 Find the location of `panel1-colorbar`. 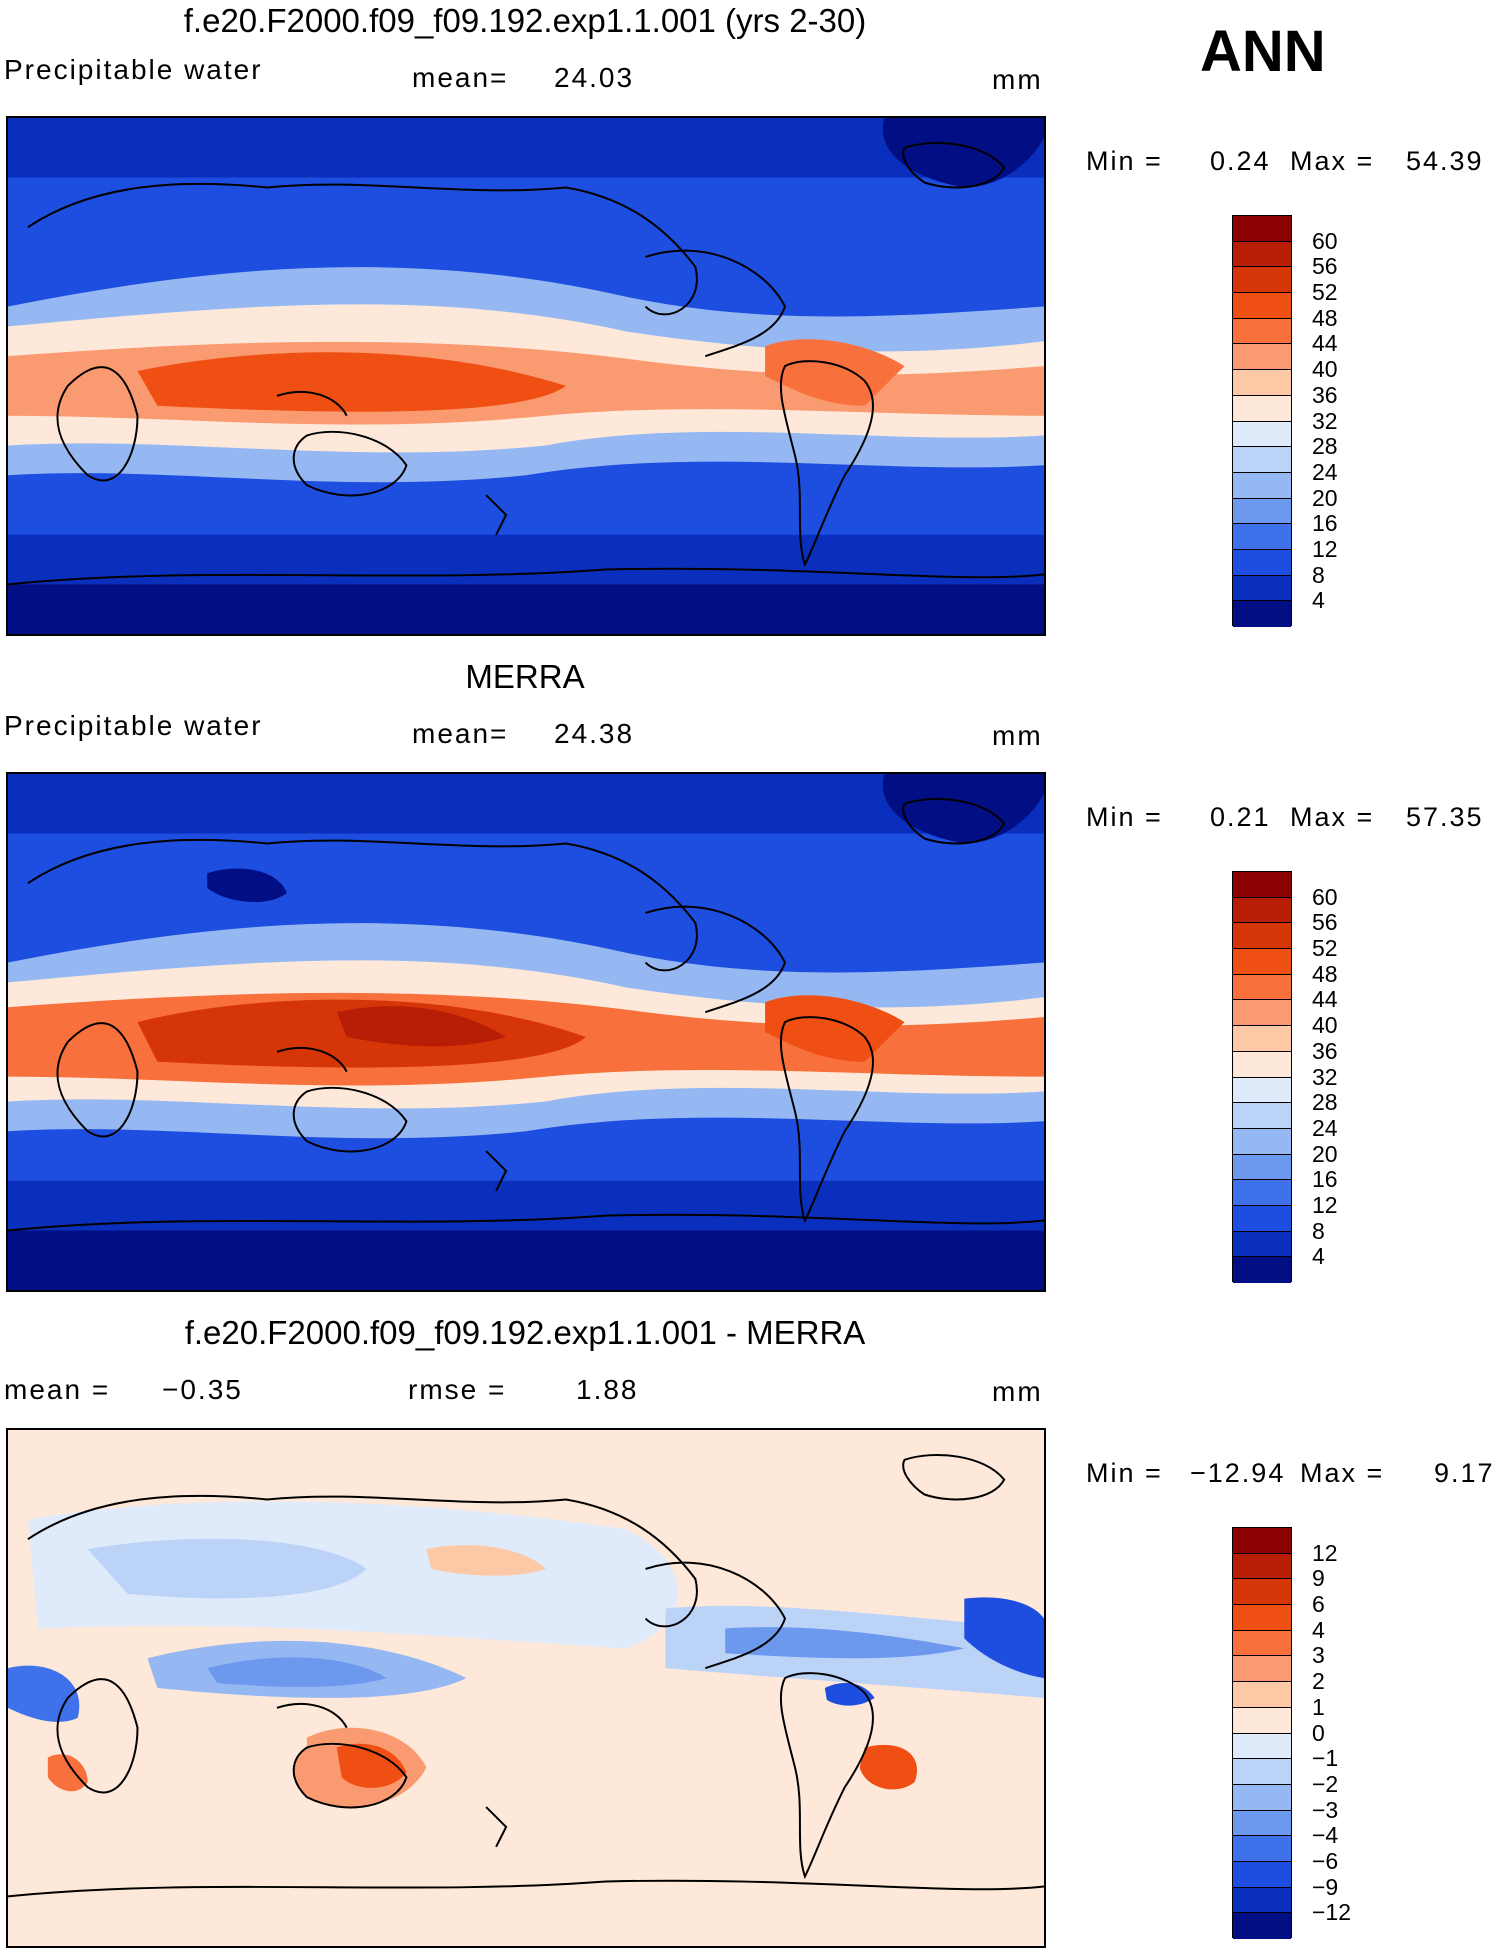

panel1-colorbar is located at coordinates (1262, 421).